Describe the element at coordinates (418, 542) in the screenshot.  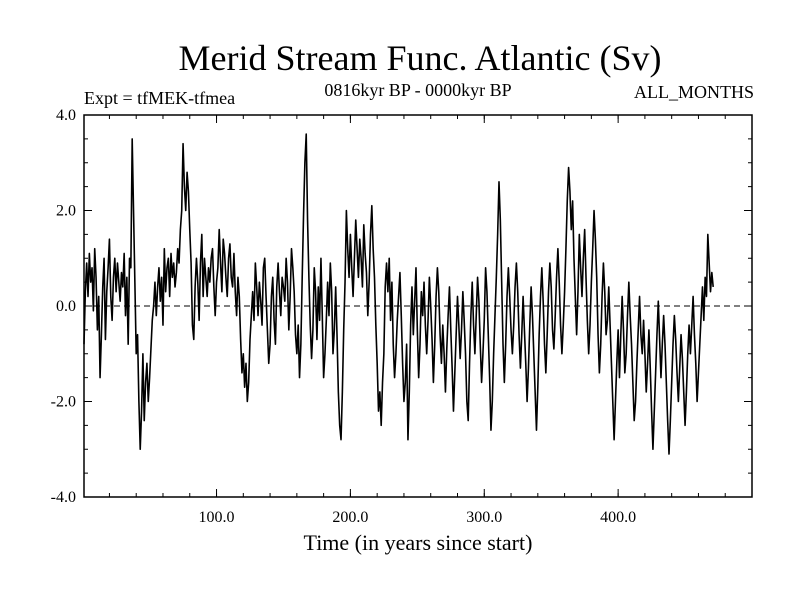
I see `x-axis-label: Time (in years since start)` at that location.